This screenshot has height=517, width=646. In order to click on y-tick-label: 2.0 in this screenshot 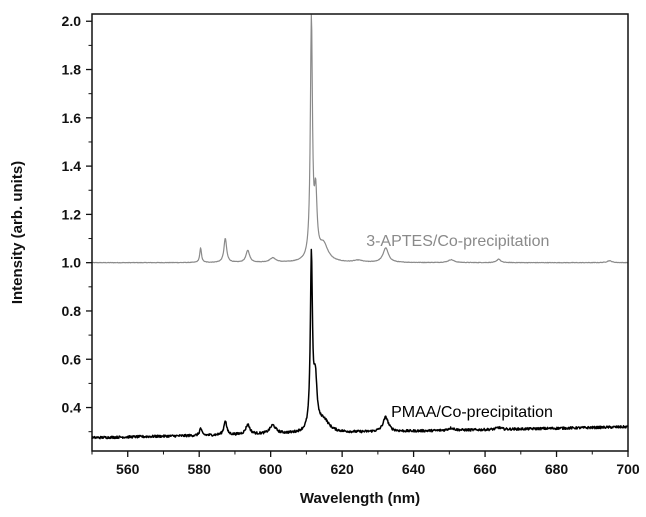, I will do `click(72, 21)`.